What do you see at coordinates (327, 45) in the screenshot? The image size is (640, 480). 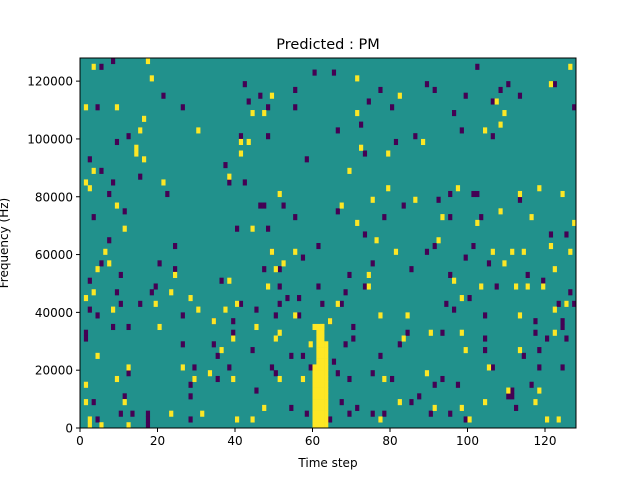 I see `chart-title: Predicted : PM` at bounding box center [327, 45].